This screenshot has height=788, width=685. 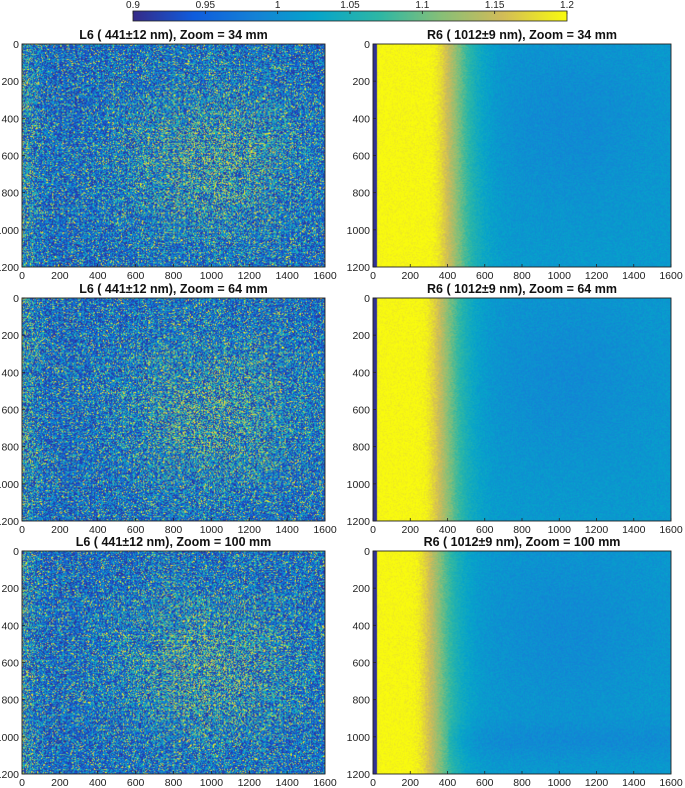 What do you see at coordinates (278, 5) in the screenshot?
I see `colorbar-tick-label: 1` at bounding box center [278, 5].